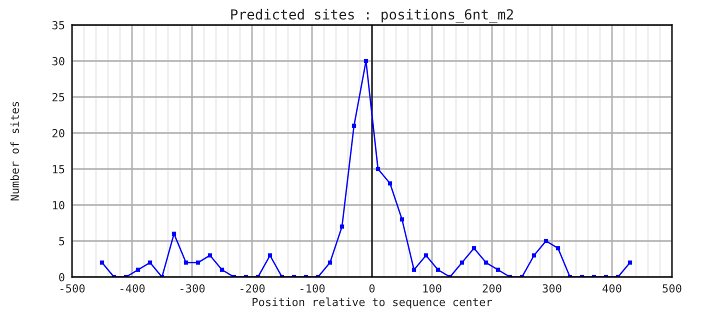 The image size is (704, 328). I want to click on x-axis-title: Position relative to sequence center, so click(372, 303).